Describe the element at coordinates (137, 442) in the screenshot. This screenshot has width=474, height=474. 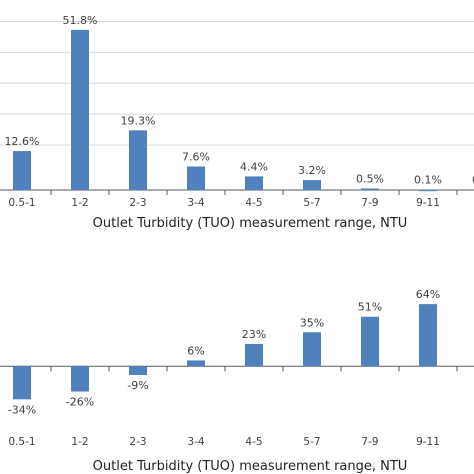
I see `chart-bottom-tick-label: 2-3` at that location.